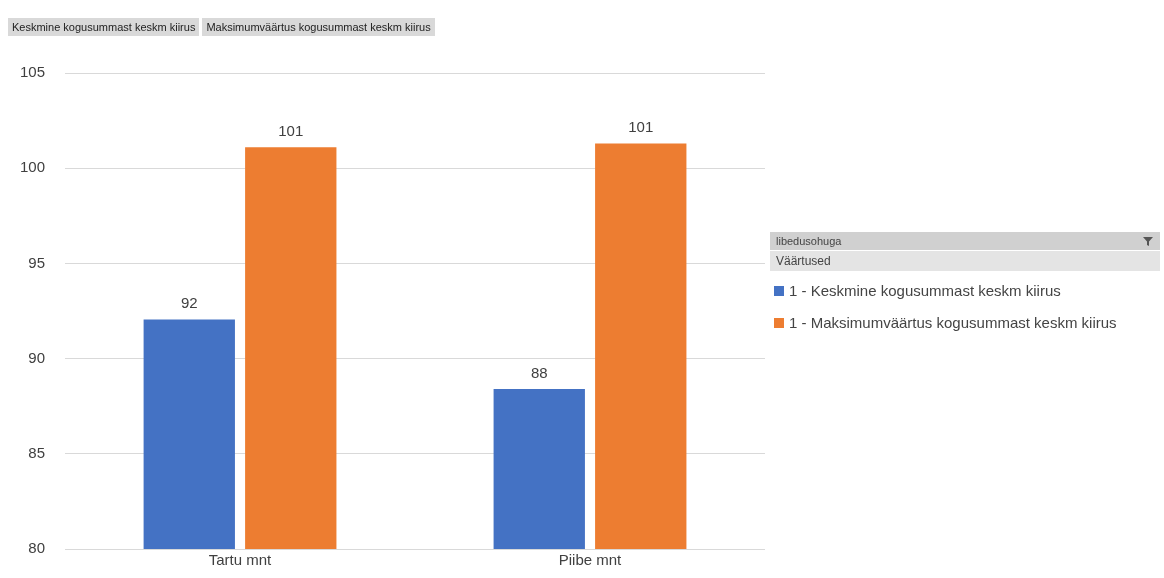 The width and height of the screenshot is (1164, 578). Describe the element at coordinates (240, 560) in the screenshot. I see `x-tick-label: Tartu mnt` at that location.